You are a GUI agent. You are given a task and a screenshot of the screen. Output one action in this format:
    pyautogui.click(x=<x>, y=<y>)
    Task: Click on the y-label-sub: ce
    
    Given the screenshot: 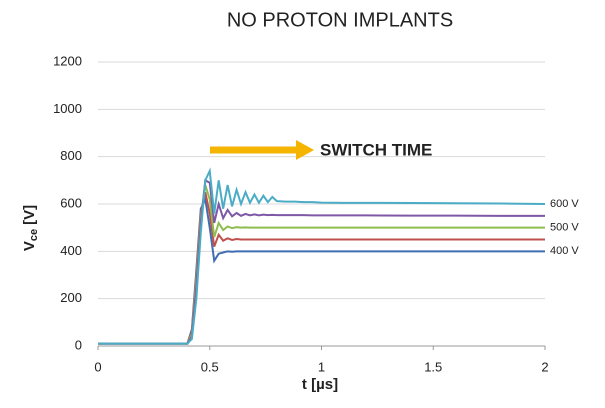 What is the action you would take?
    pyautogui.click(x=34, y=235)
    